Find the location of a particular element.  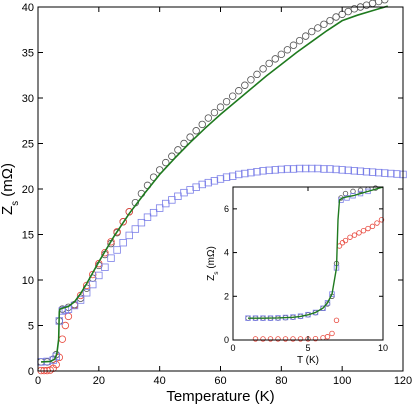

main-y-tick-label: 10 is located at coordinates (28, 281).